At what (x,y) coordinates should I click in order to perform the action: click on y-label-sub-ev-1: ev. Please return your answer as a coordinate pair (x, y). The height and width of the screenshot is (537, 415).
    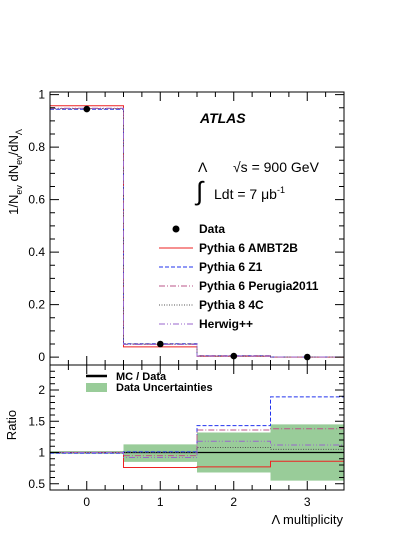
    Looking at the image, I should click on (19, 190).